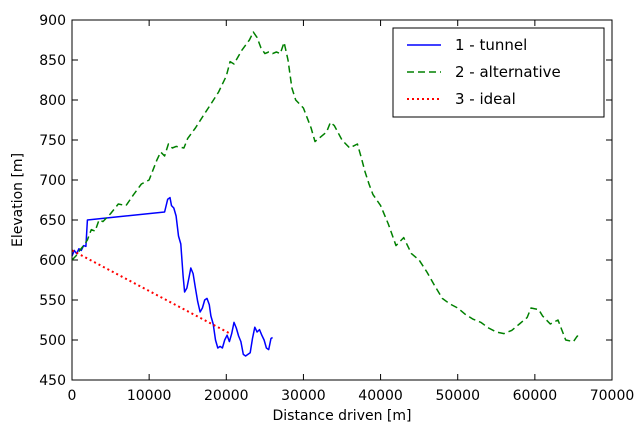 This screenshot has width=640, height=426. What do you see at coordinates (149, 396) in the screenshot?
I see `x-tick-label: 10000` at bounding box center [149, 396].